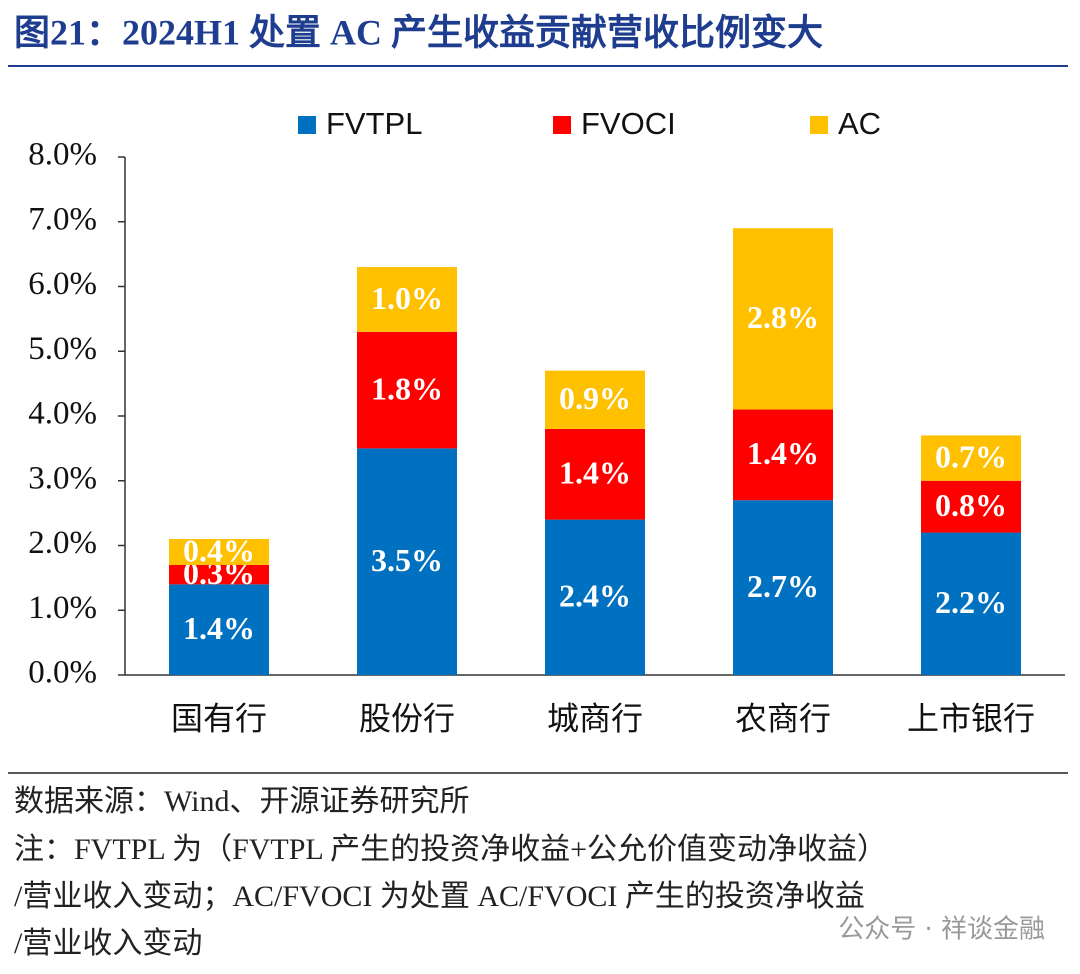  I want to click on data-label: 0.4%, so click(219, 550).